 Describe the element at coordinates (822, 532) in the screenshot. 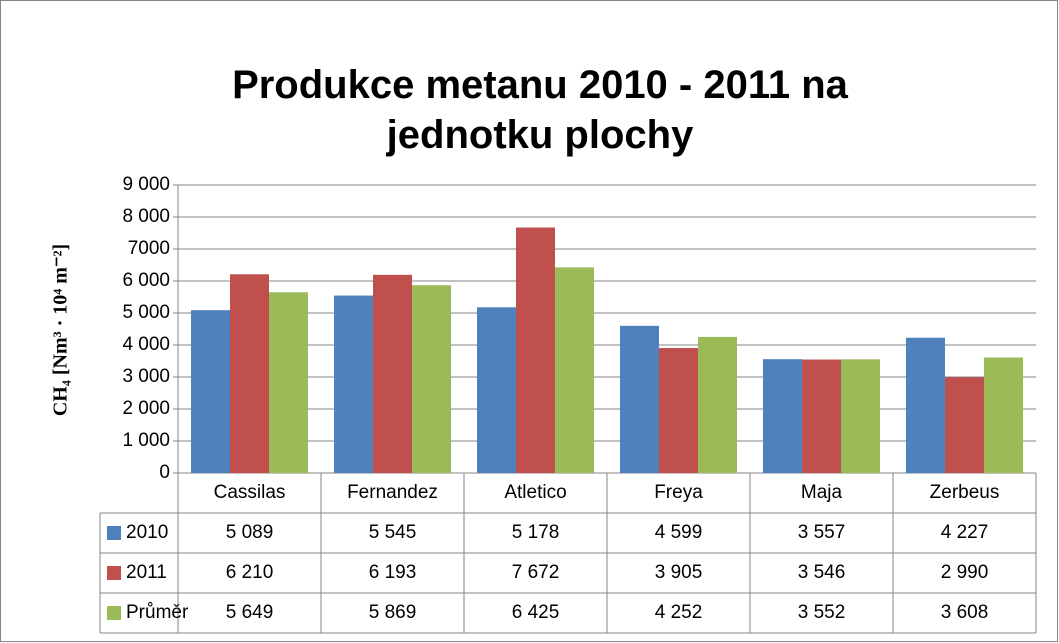

I see `table-value: 3 557` at that location.